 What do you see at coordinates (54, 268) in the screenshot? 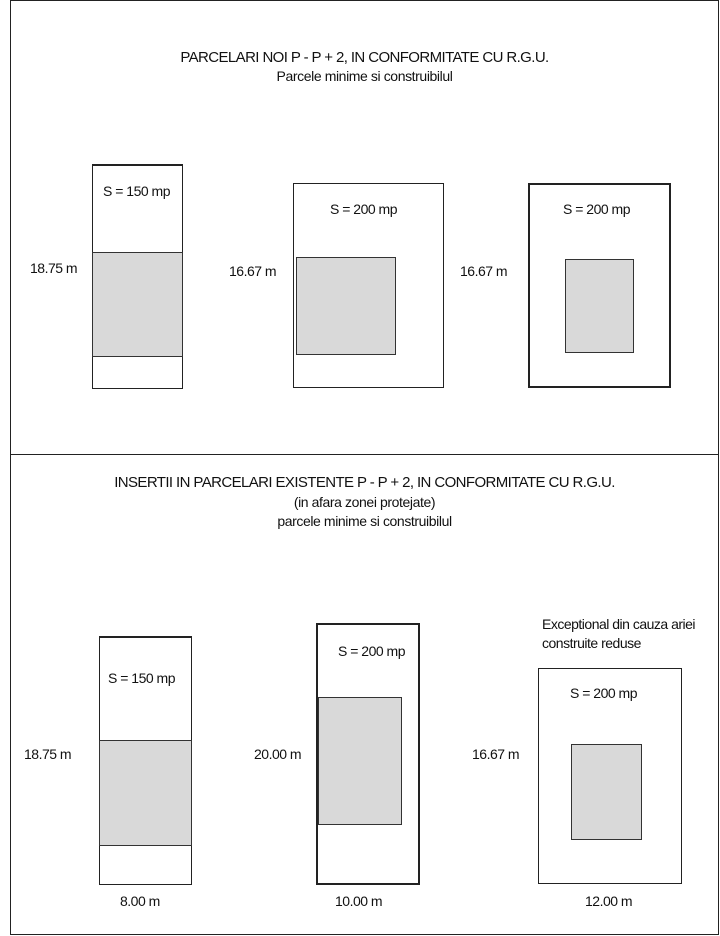
I see `top-lot-1-depth-label: 18.75 m` at bounding box center [54, 268].